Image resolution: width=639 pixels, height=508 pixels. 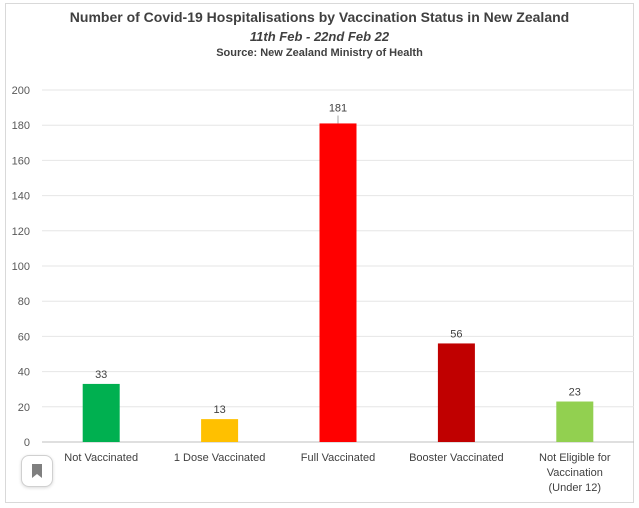 I want to click on y-tick-label: 80, so click(x=24, y=302).